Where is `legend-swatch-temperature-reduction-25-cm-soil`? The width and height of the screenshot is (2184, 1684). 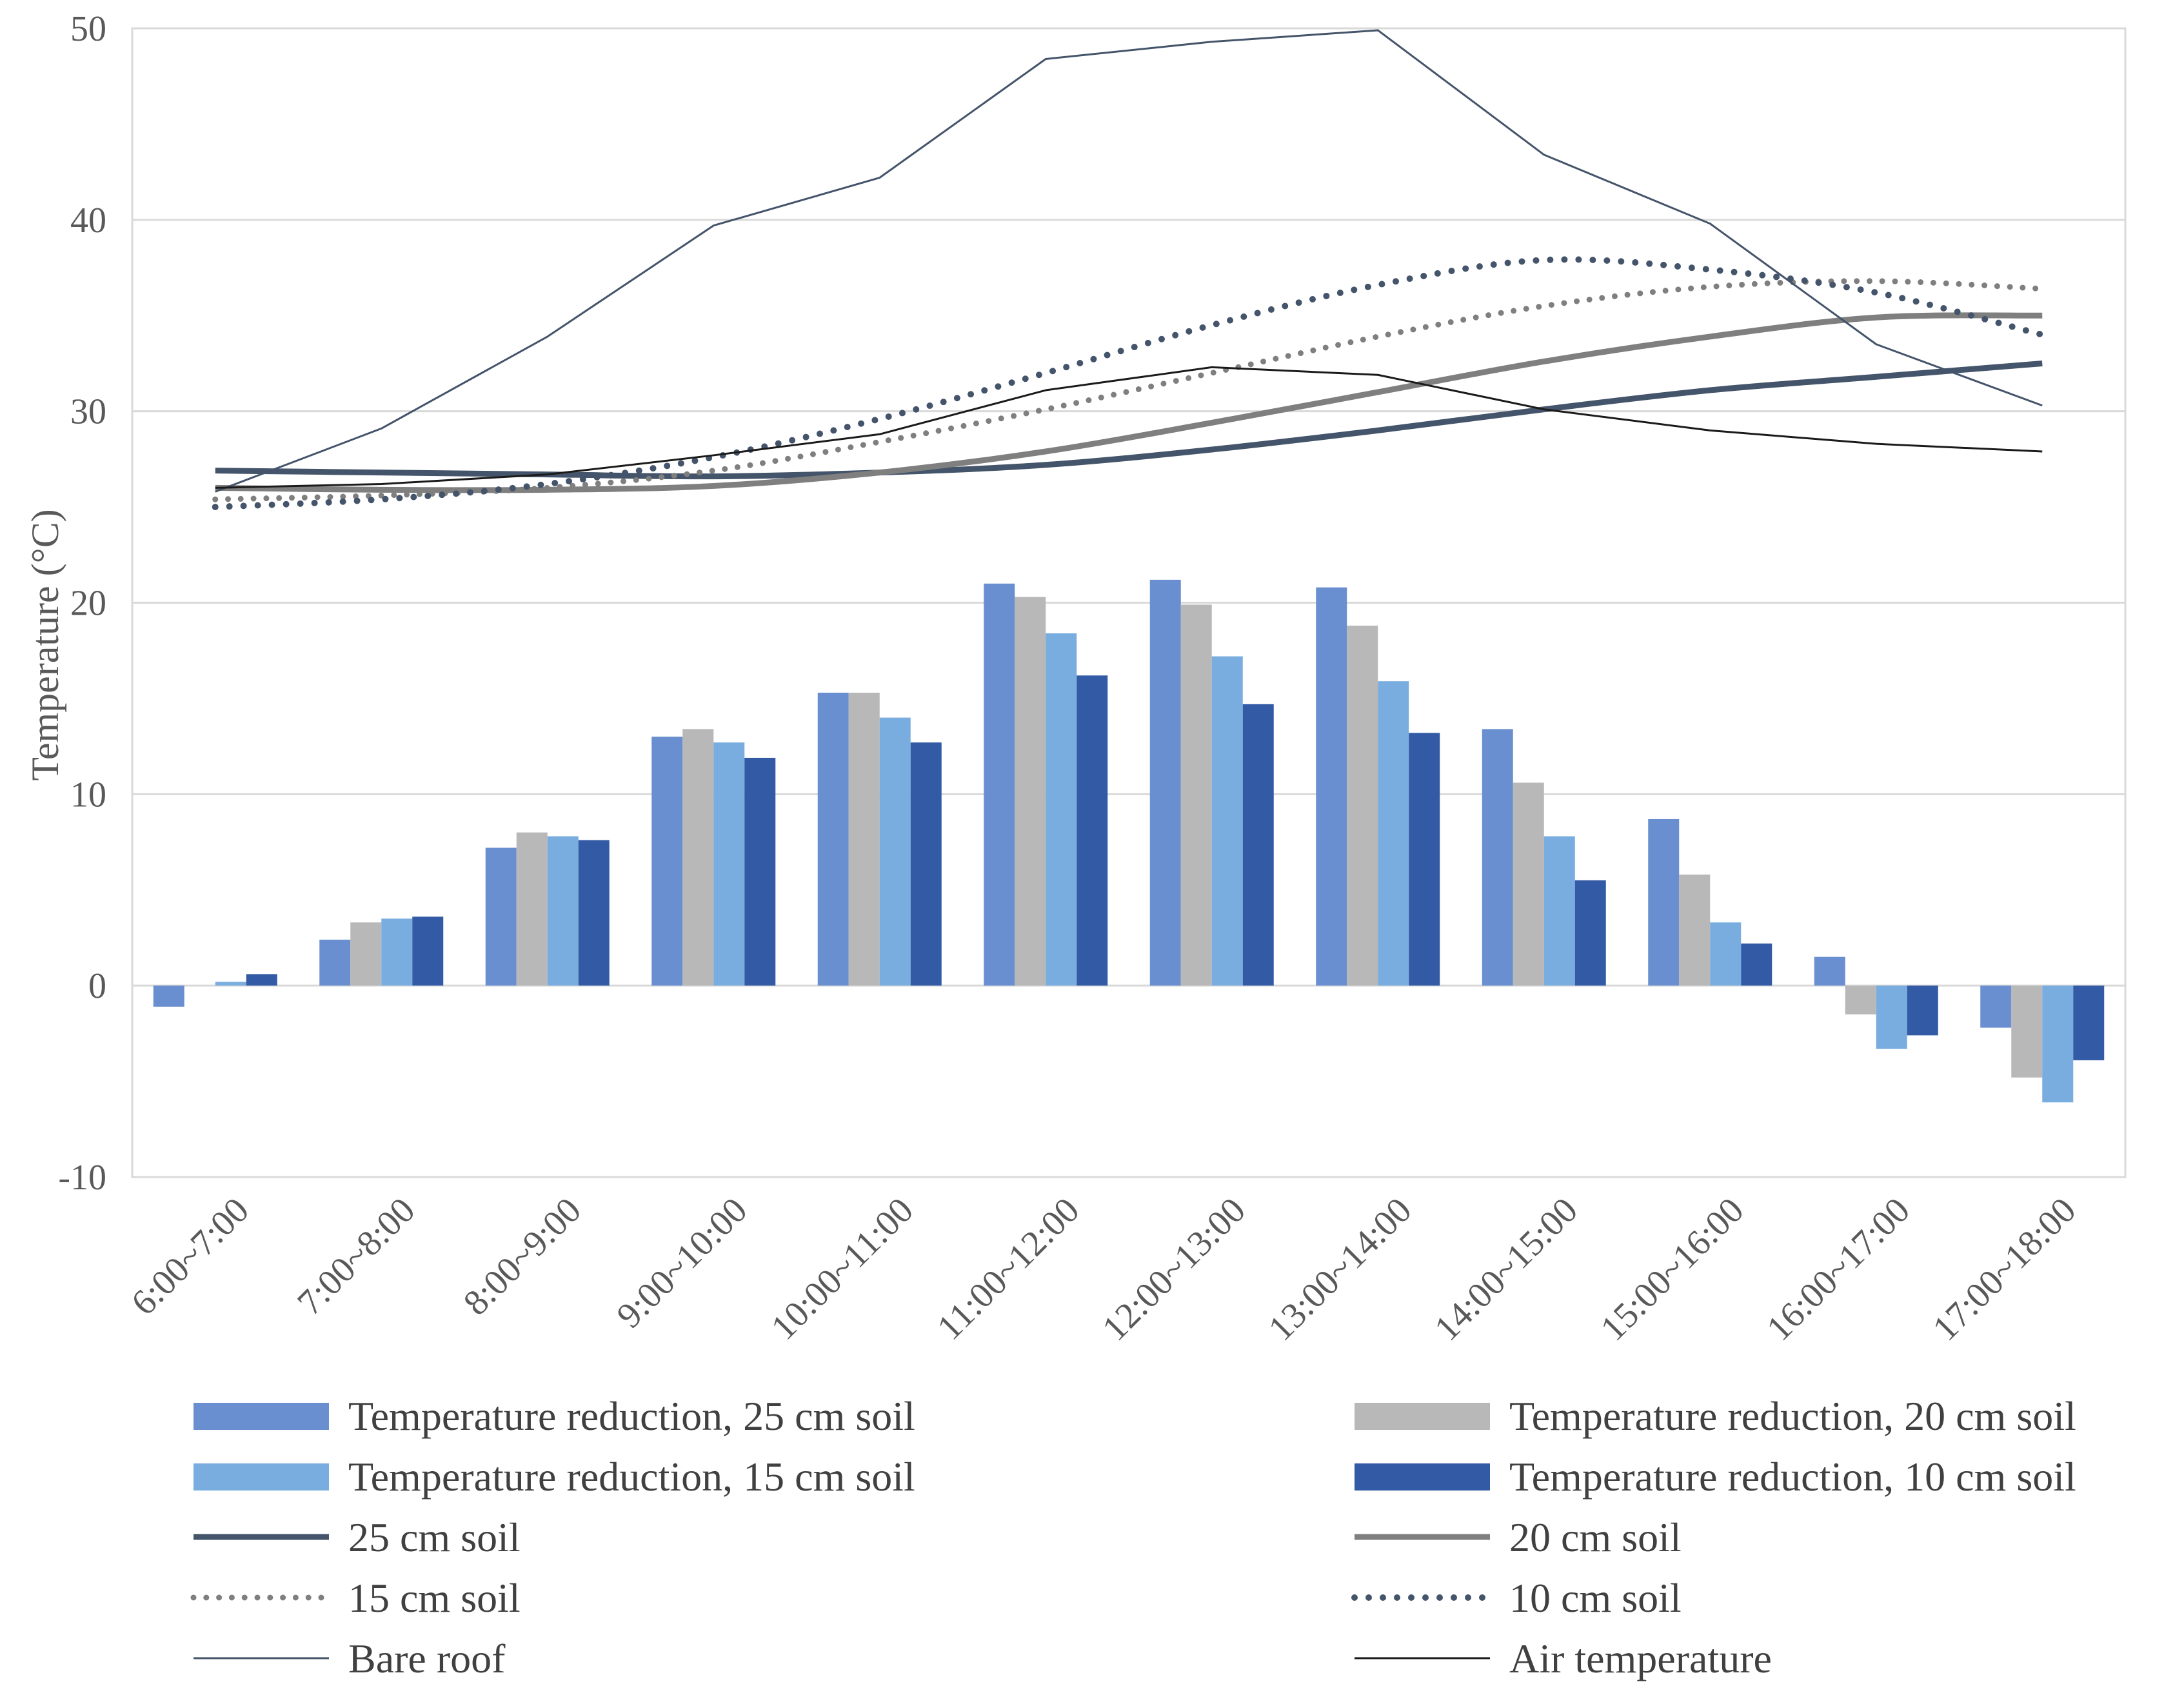 legend-swatch-temperature-reduction-25-cm-soil is located at coordinates (261, 1416).